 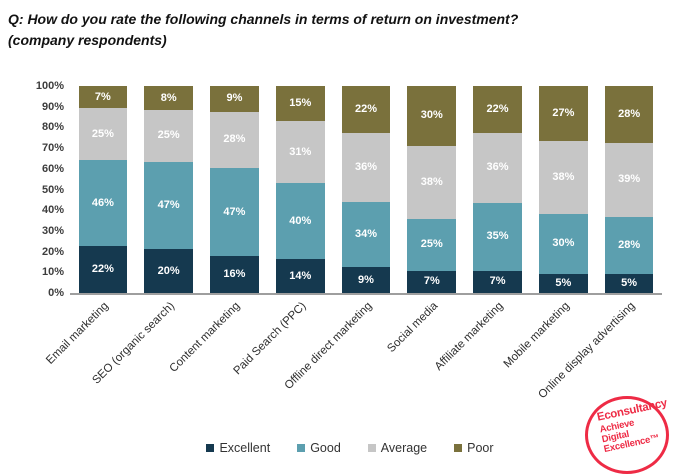 I want to click on stacked-bar-email-marketing: 22% 46% 25% 7%, so click(x=103, y=189).